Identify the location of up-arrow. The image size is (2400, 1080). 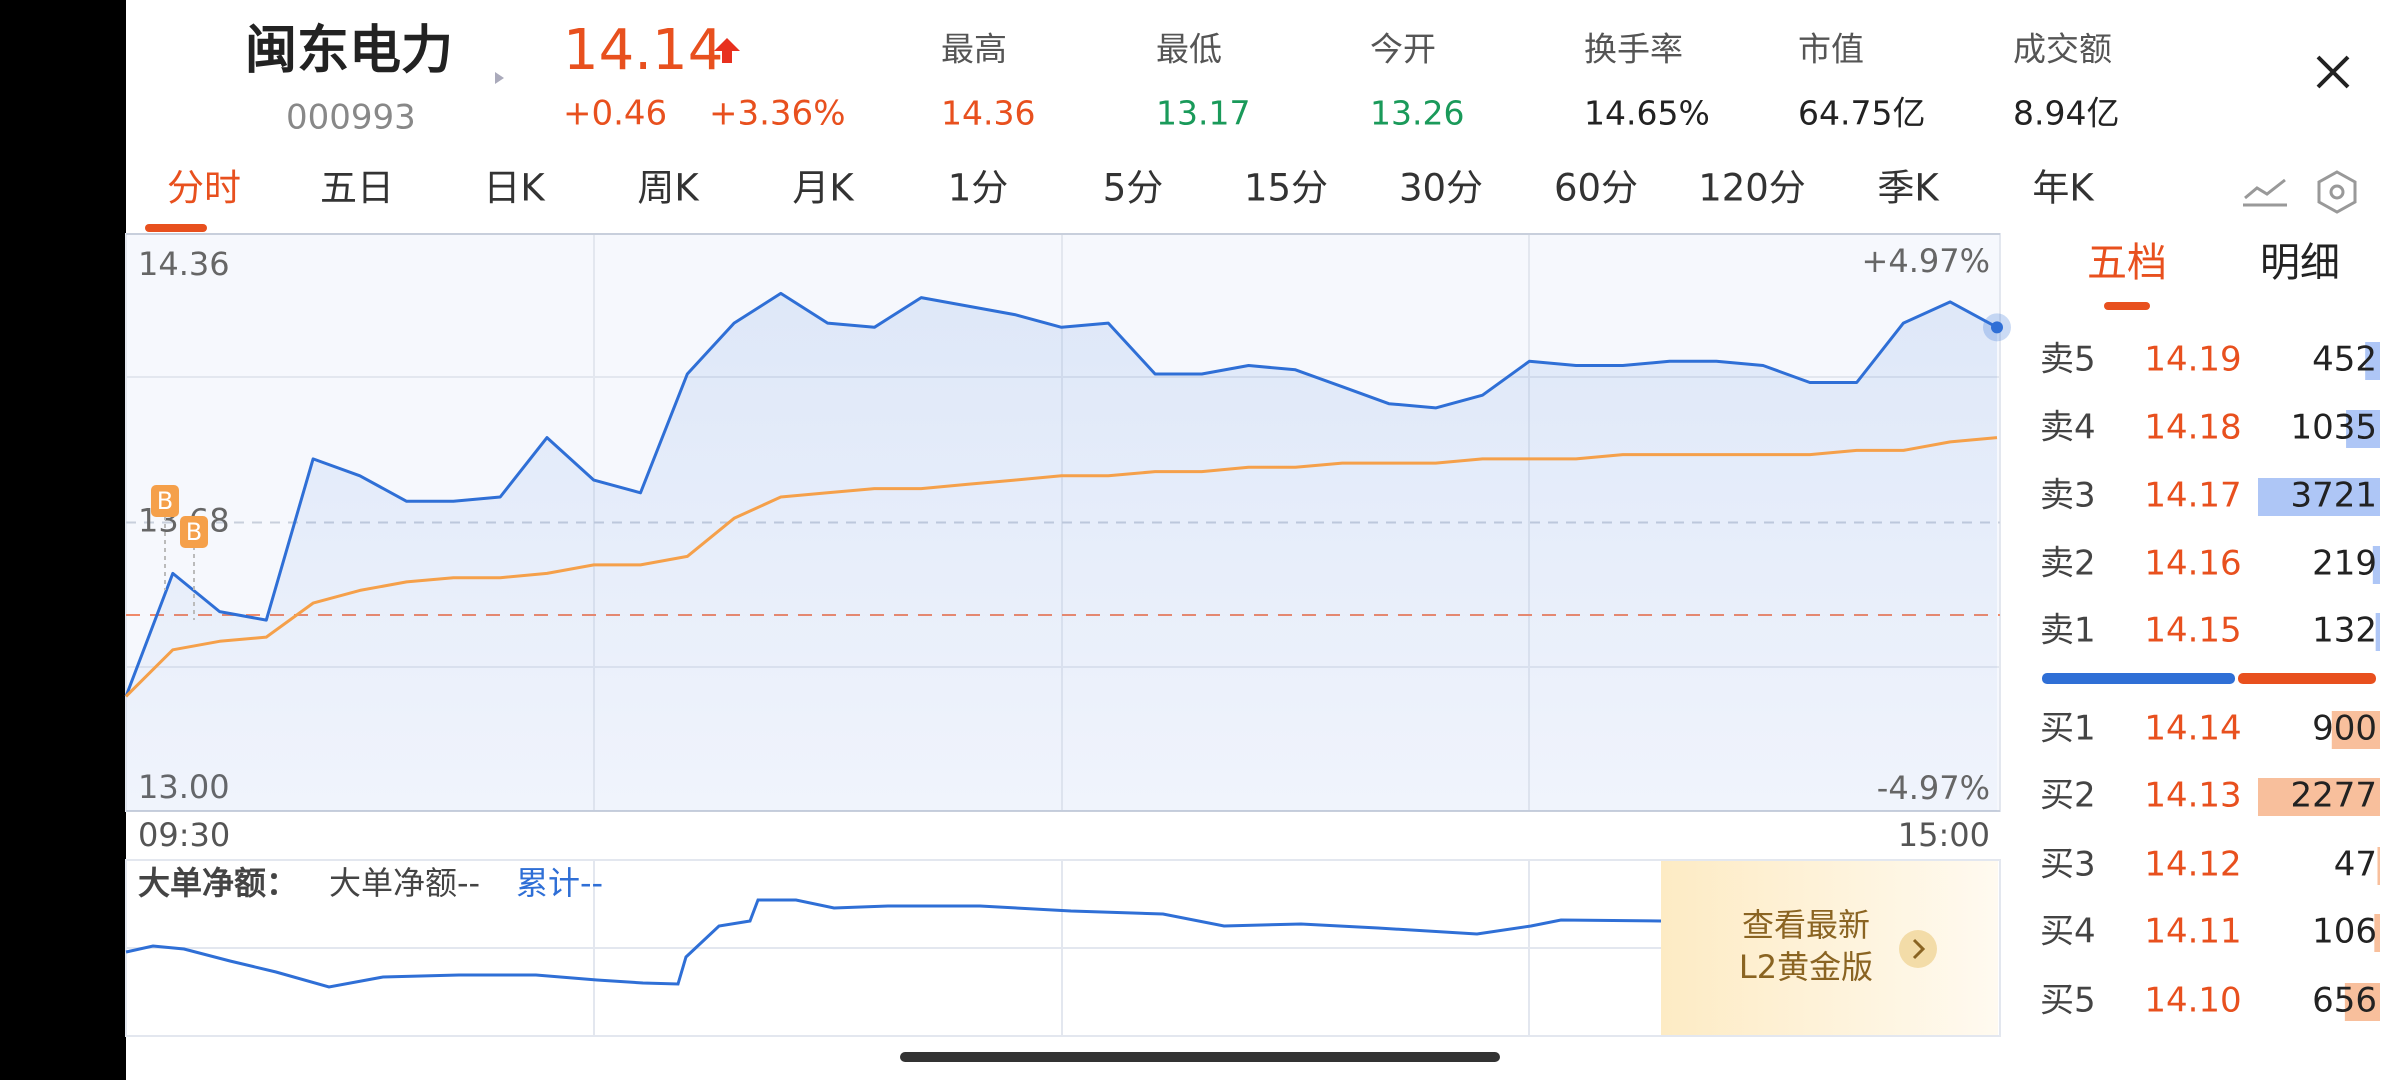
(727, 50).